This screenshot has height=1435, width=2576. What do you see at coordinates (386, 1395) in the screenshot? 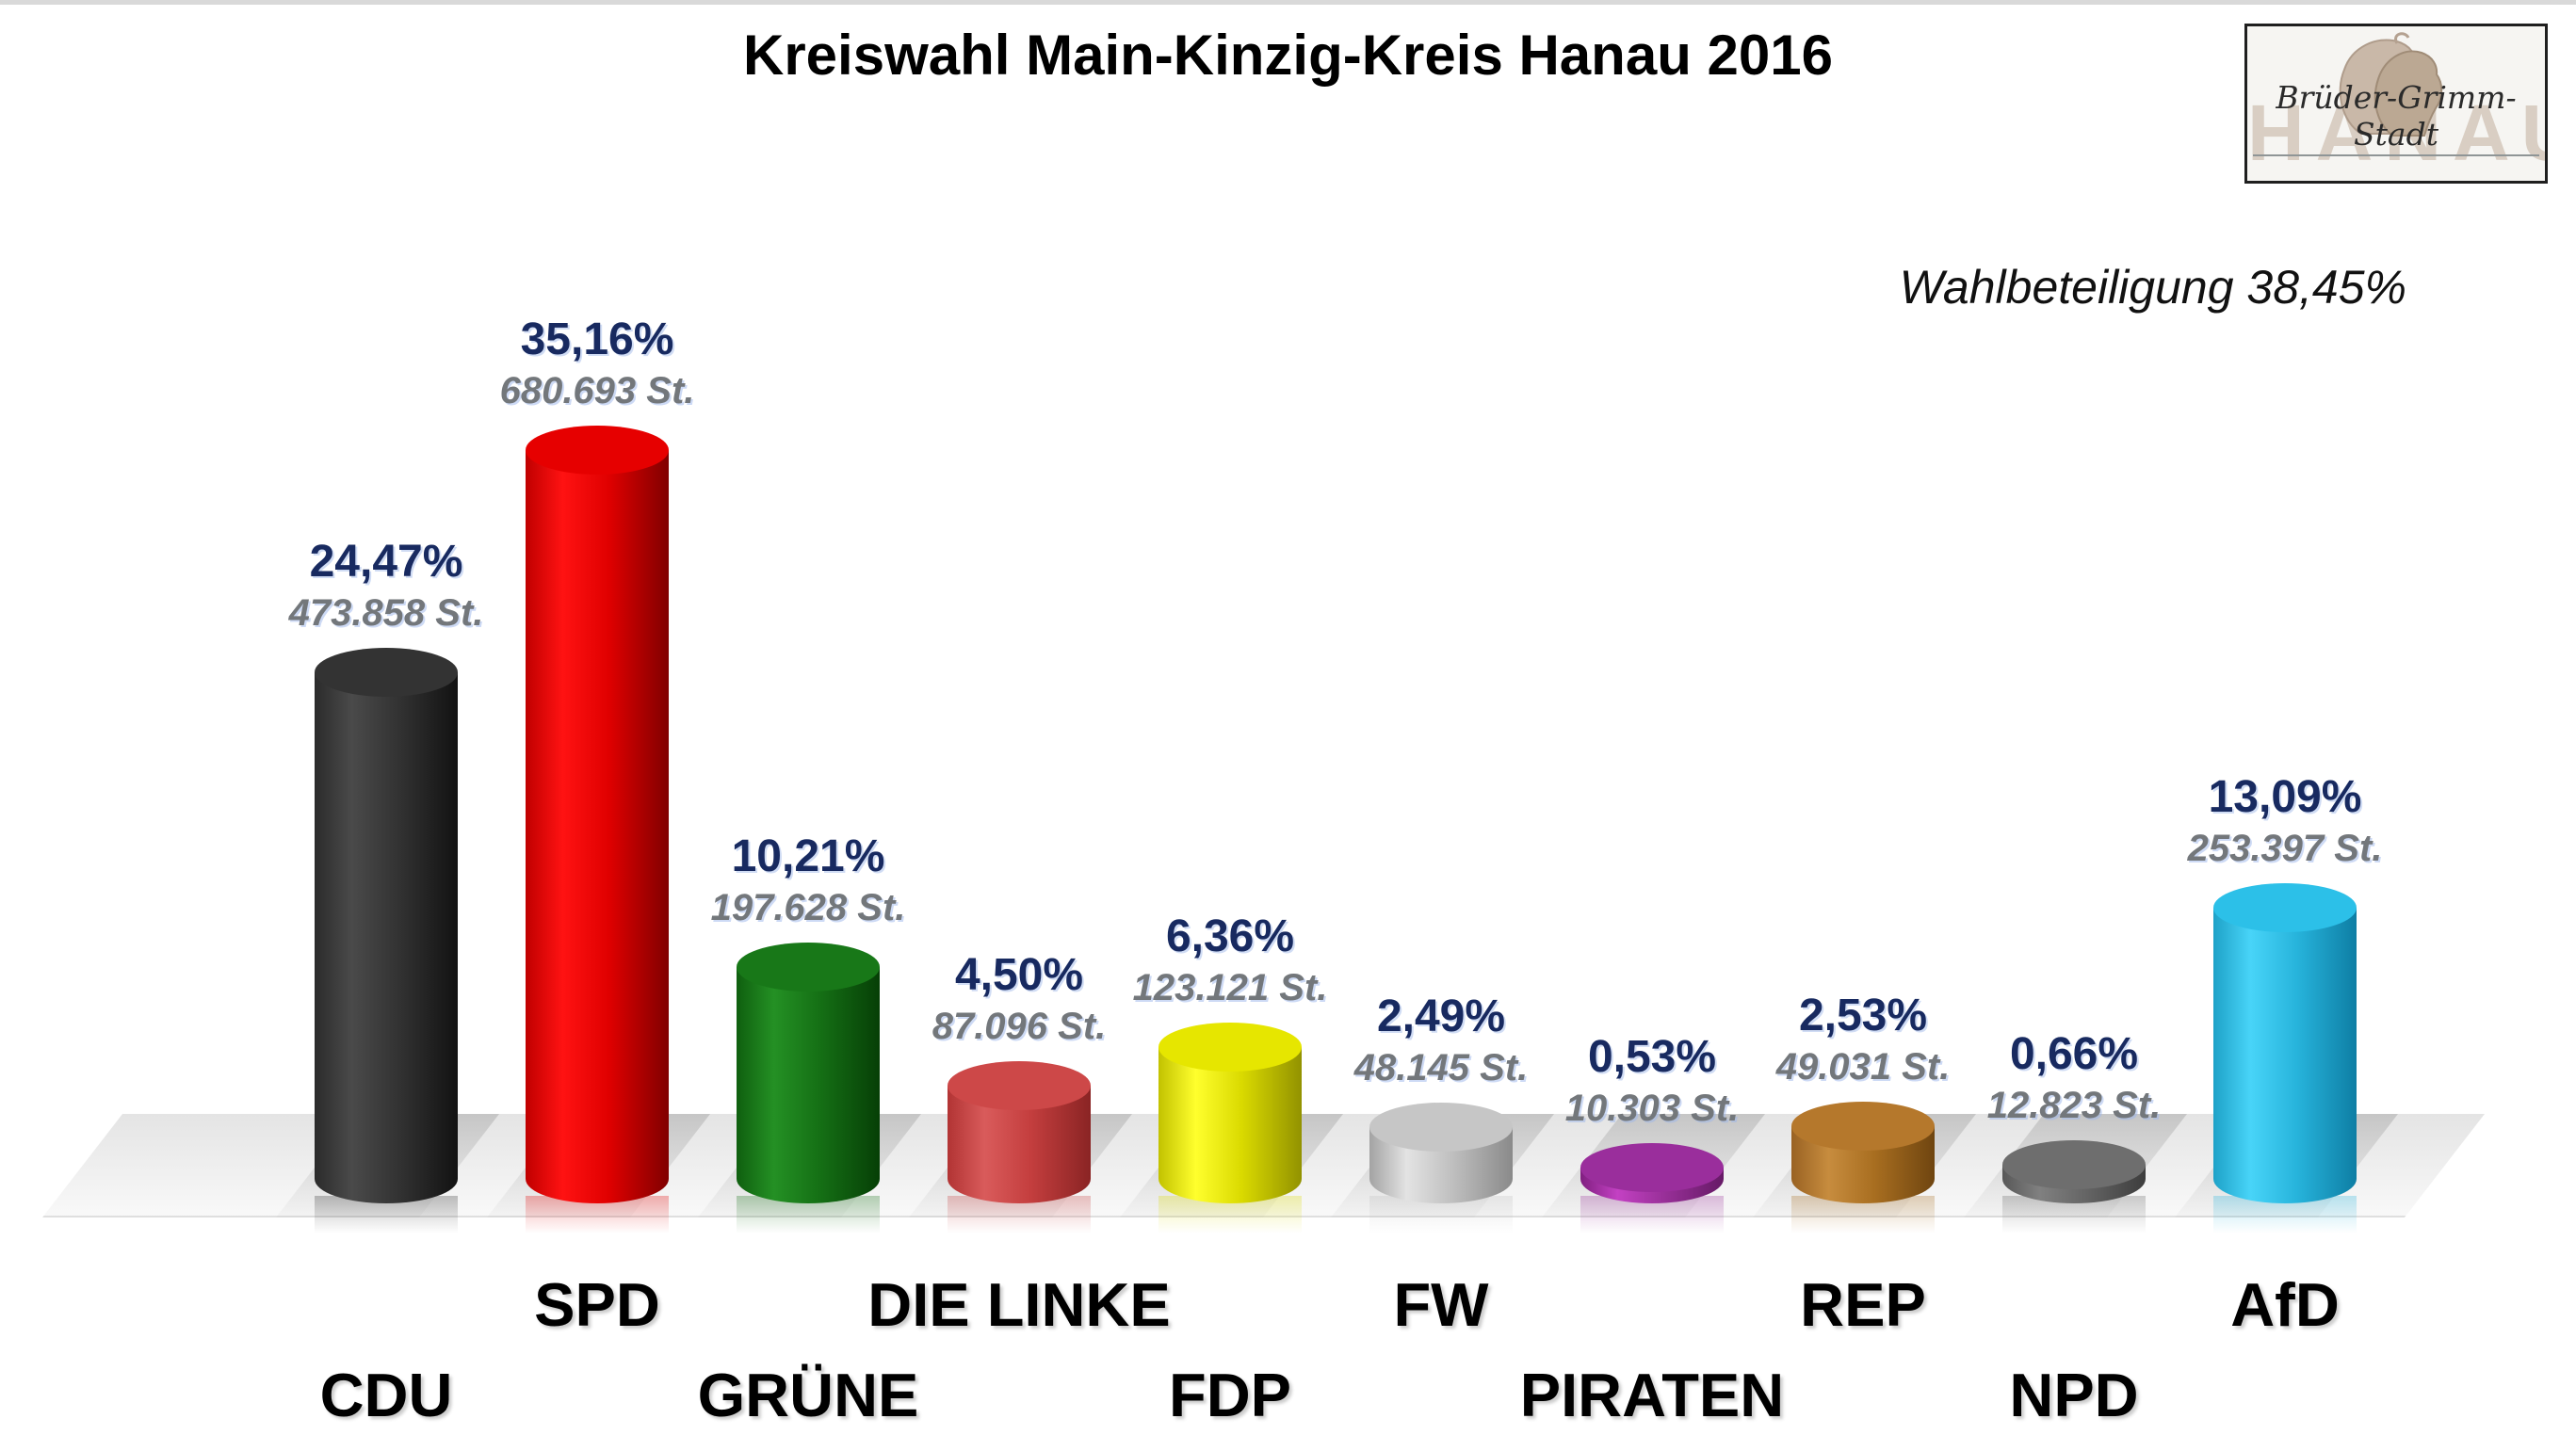
I see `party-label-cdu: CDU` at bounding box center [386, 1395].